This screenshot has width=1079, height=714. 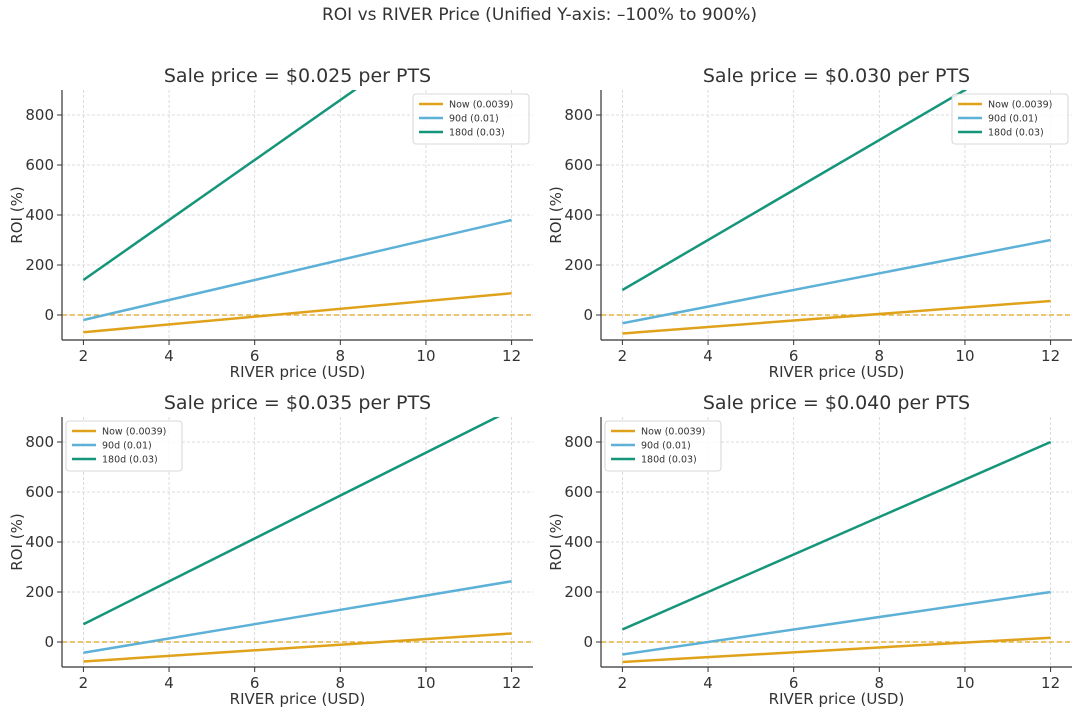 What do you see at coordinates (297, 76) in the screenshot?
I see `chart-title: Sale price = $0.025 per PTS` at bounding box center [297, 76].